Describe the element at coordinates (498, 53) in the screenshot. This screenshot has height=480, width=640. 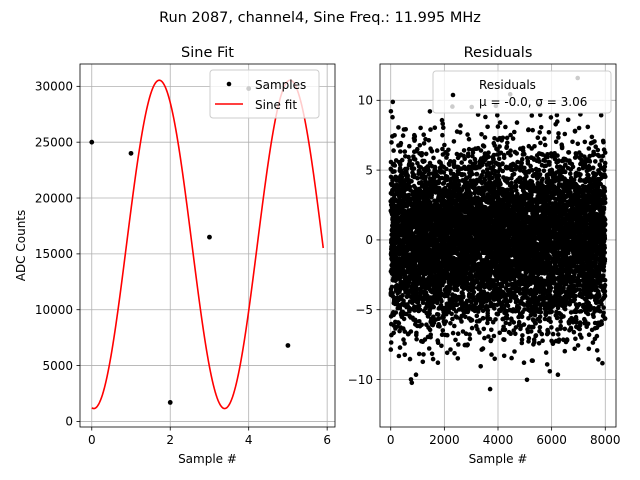
I see `residuals-title: Residuals` at that location.